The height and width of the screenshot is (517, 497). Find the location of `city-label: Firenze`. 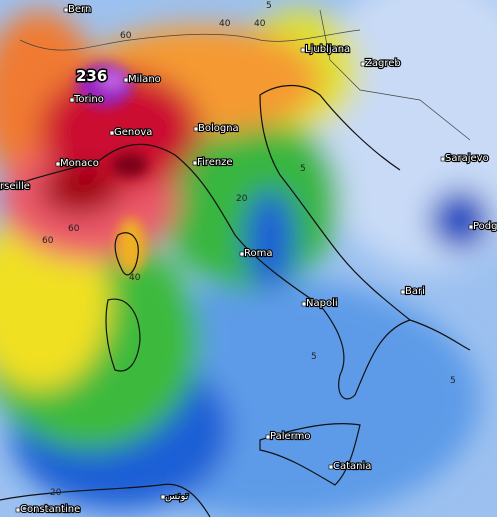

city-label: Firenze is located at coordinates (215, 162).